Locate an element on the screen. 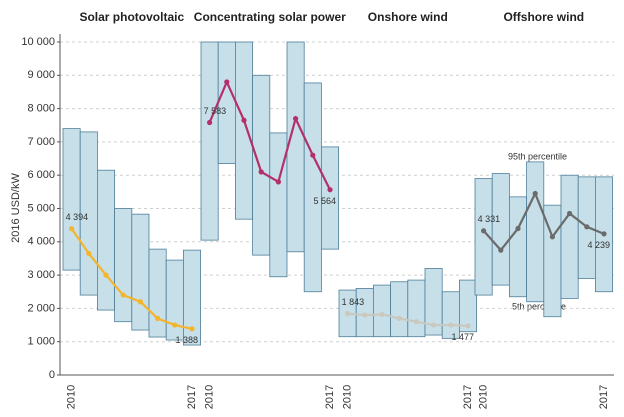  y-tick-label: 2 000 is located at coordinates (41, 308).